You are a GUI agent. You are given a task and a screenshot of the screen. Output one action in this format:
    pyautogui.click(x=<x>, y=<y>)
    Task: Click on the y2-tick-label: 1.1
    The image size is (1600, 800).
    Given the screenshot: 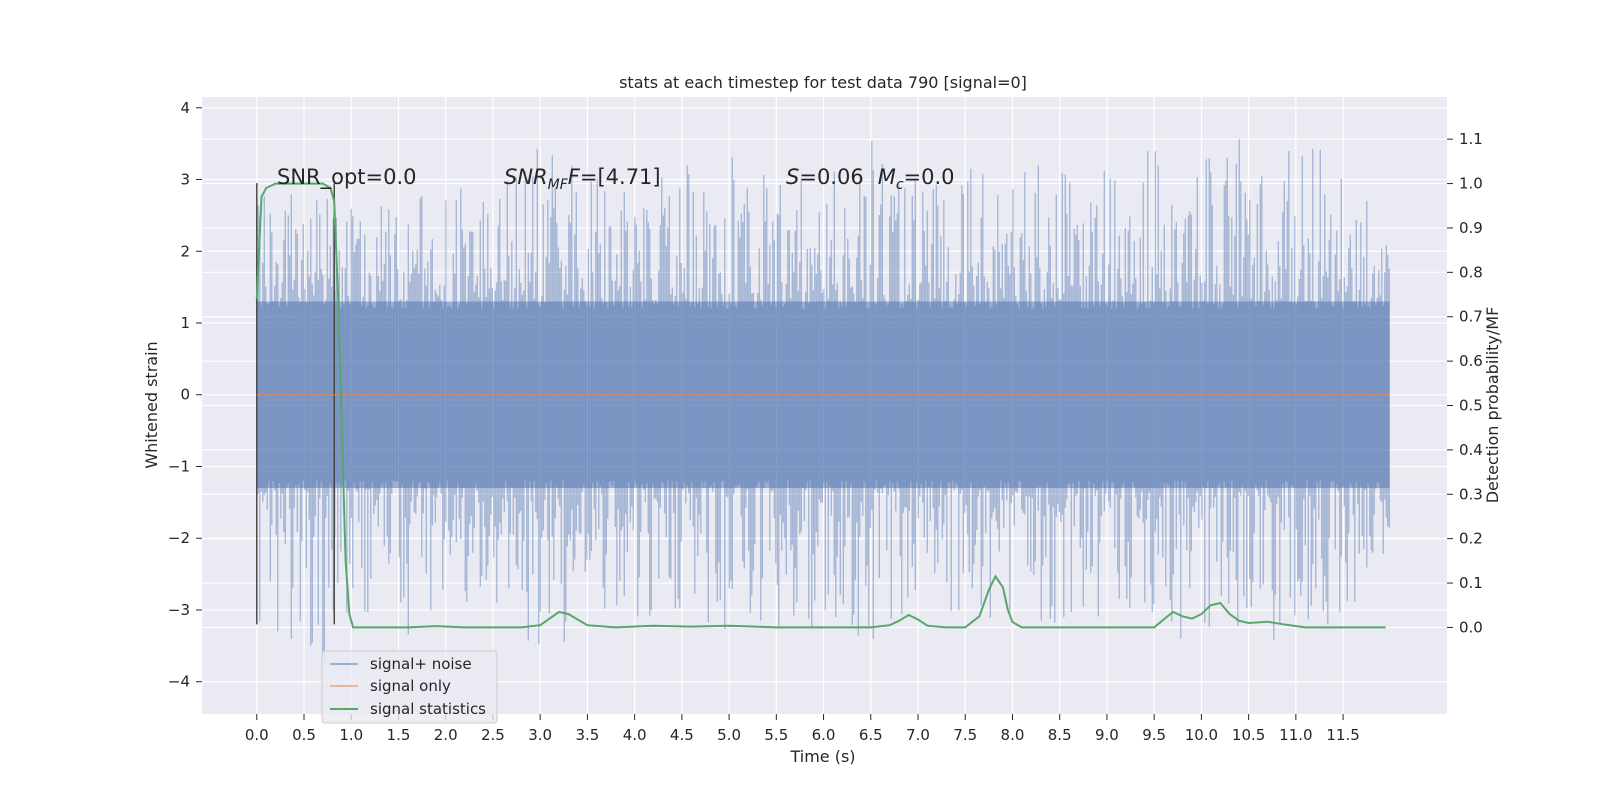 What is the action you would take?
    pyautogui.click(x=1471, y=139)
    